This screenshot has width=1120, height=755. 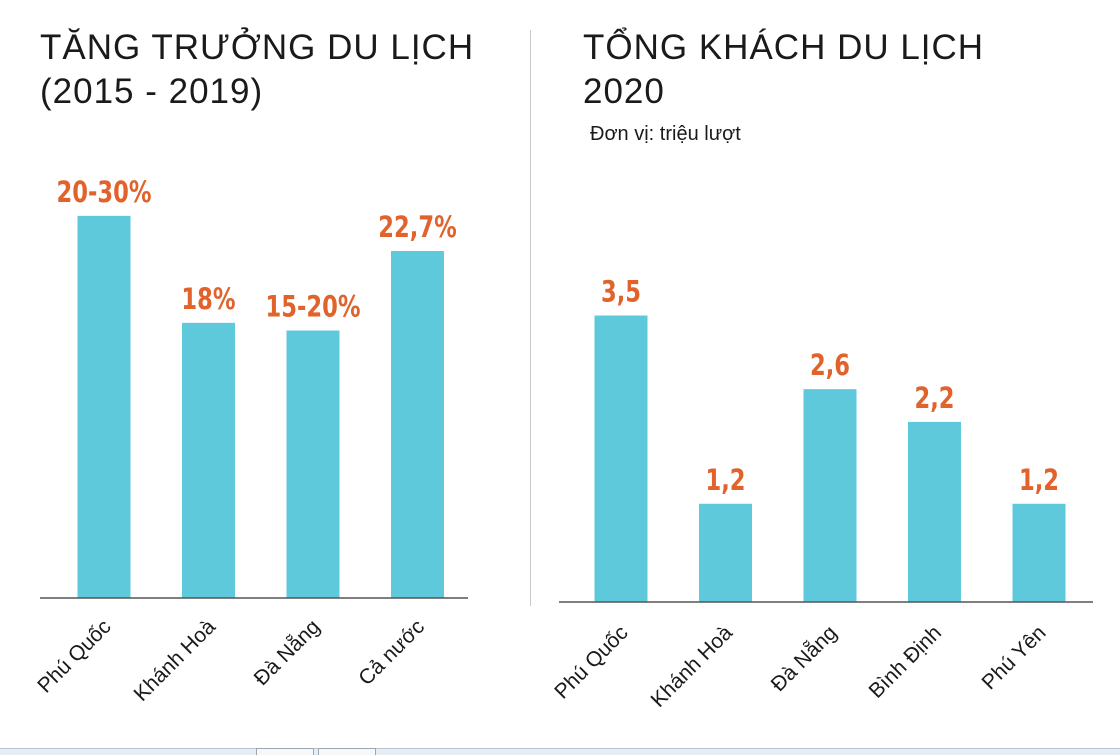 What do you see at coordinates (560, 751) in the screenshot?
I see `bottom-strip` at bounding box center [560, 751].